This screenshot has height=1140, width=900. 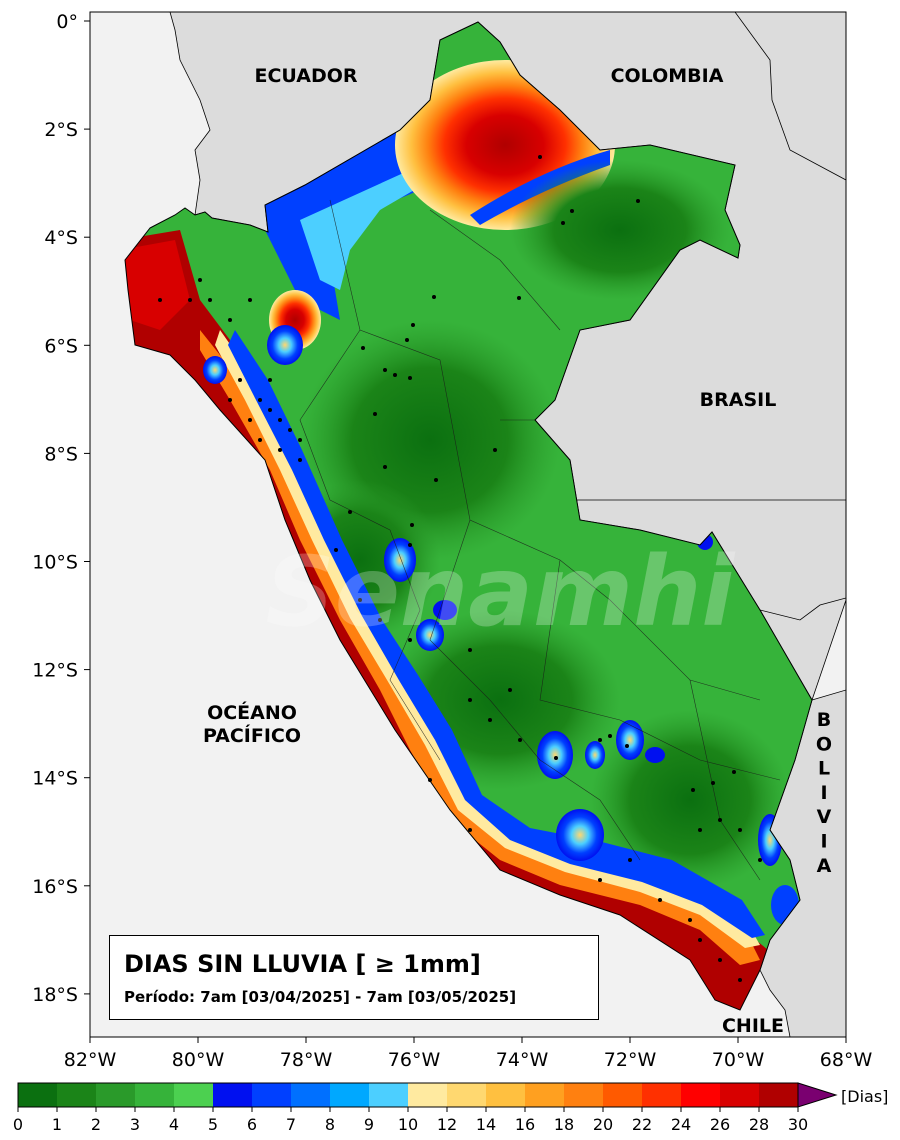 I want to click on colorbar-extend-arrow, so click(x=817, y=1095).